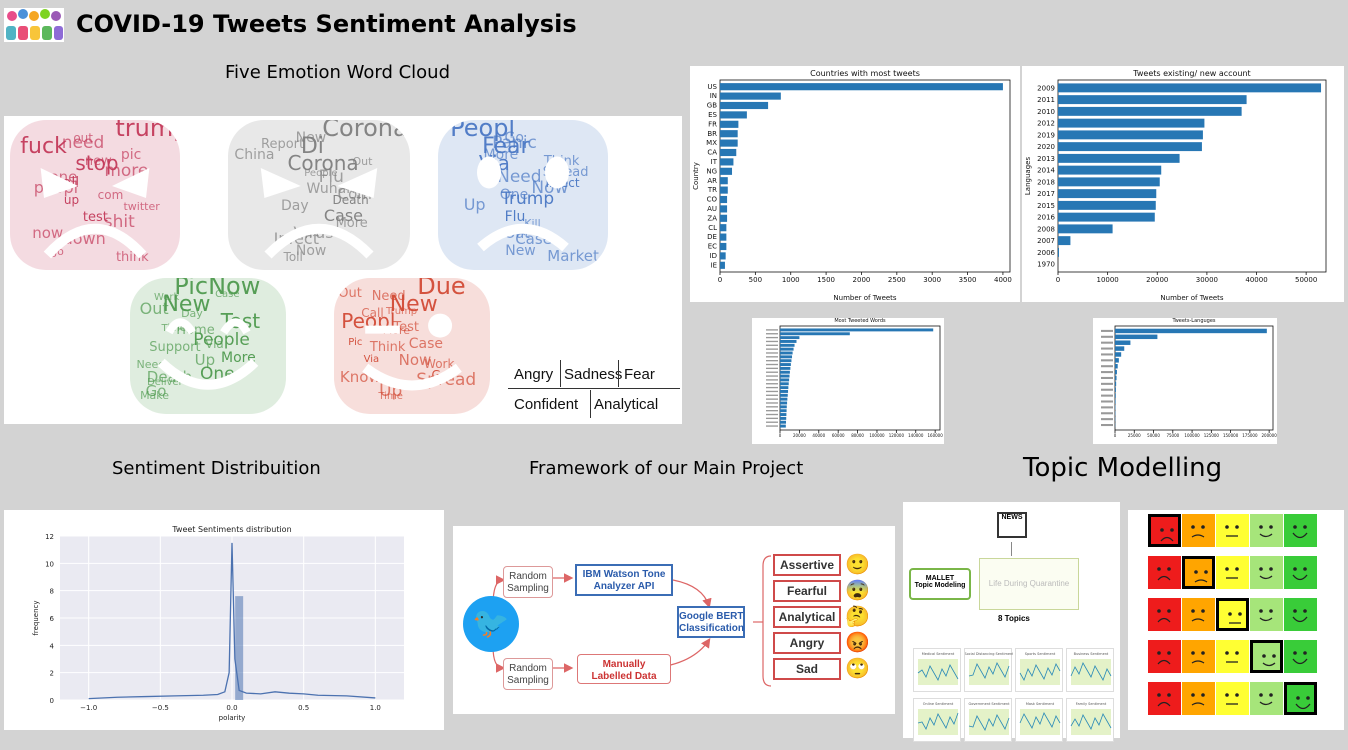  I want to click on legend-confident: Confident, so click(546, 404).